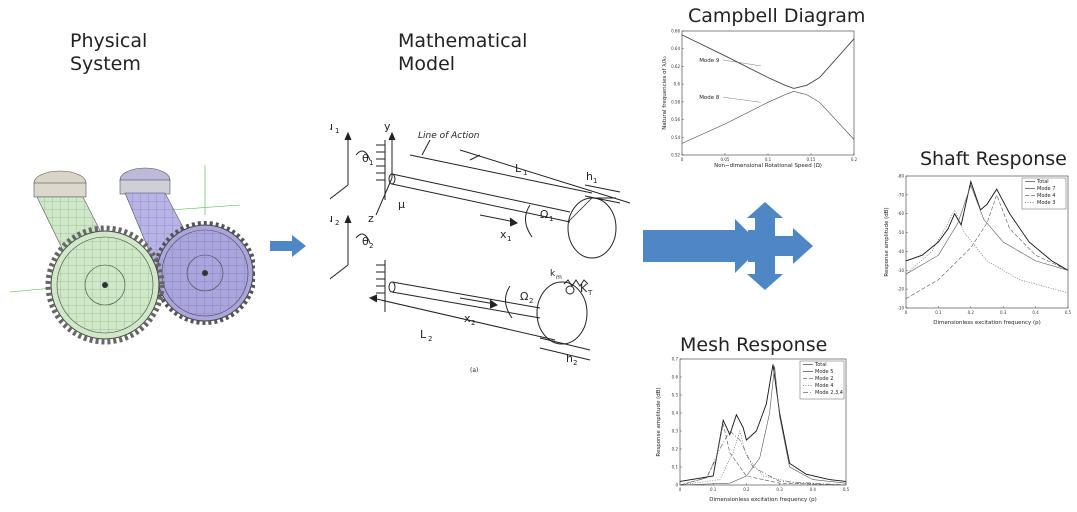 The width and height of the screenshot is (1077, 512). Describe the element at coordinates (675, 31) in the screenshot. I see `y-tick-label: 0.66` at that location.